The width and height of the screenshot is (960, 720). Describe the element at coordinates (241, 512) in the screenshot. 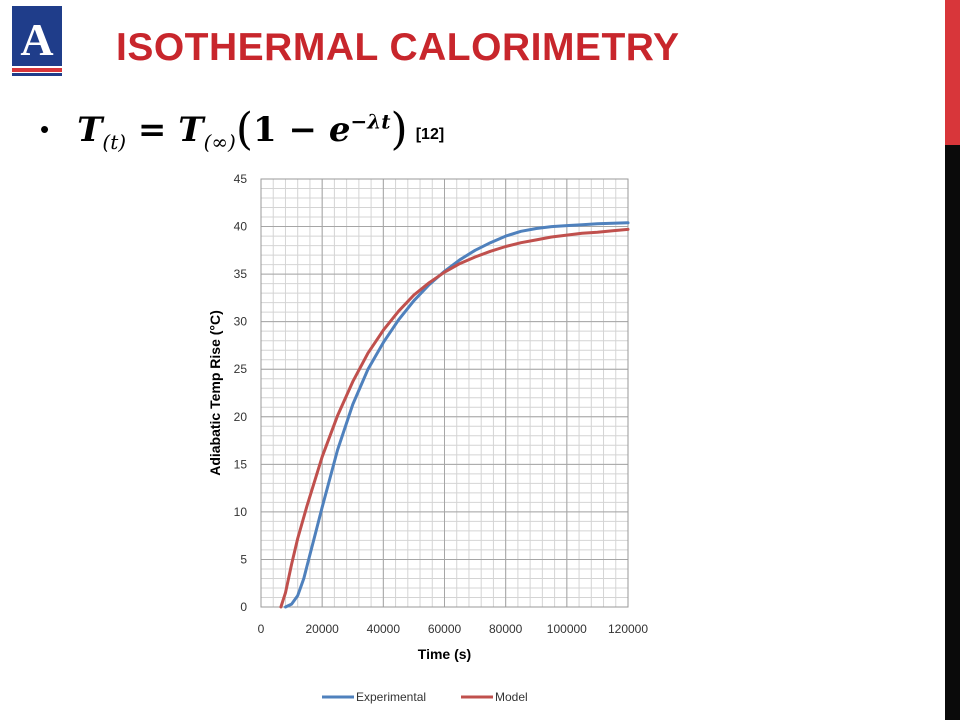

I see `y-tick-label: 10` at that location.